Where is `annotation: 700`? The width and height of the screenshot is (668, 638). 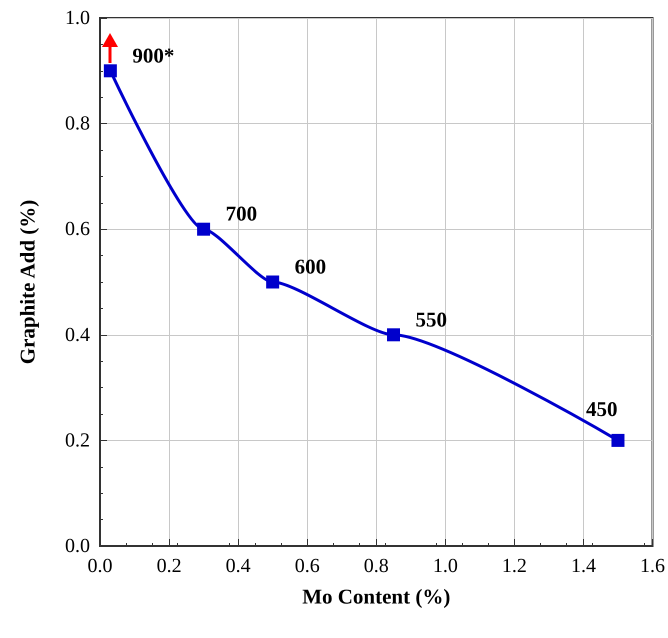
annotation: 700 is located at coordinates (242, 214).